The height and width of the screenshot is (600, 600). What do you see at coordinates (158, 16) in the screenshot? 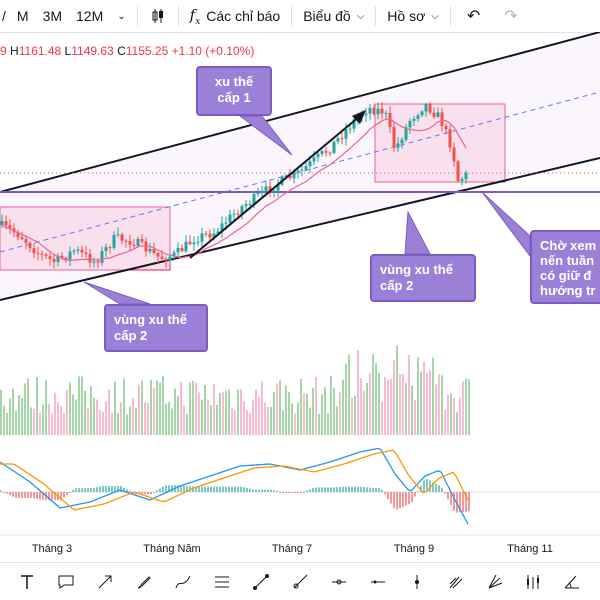
I see `candlestick-type-button` at bounding box center [158, 16].